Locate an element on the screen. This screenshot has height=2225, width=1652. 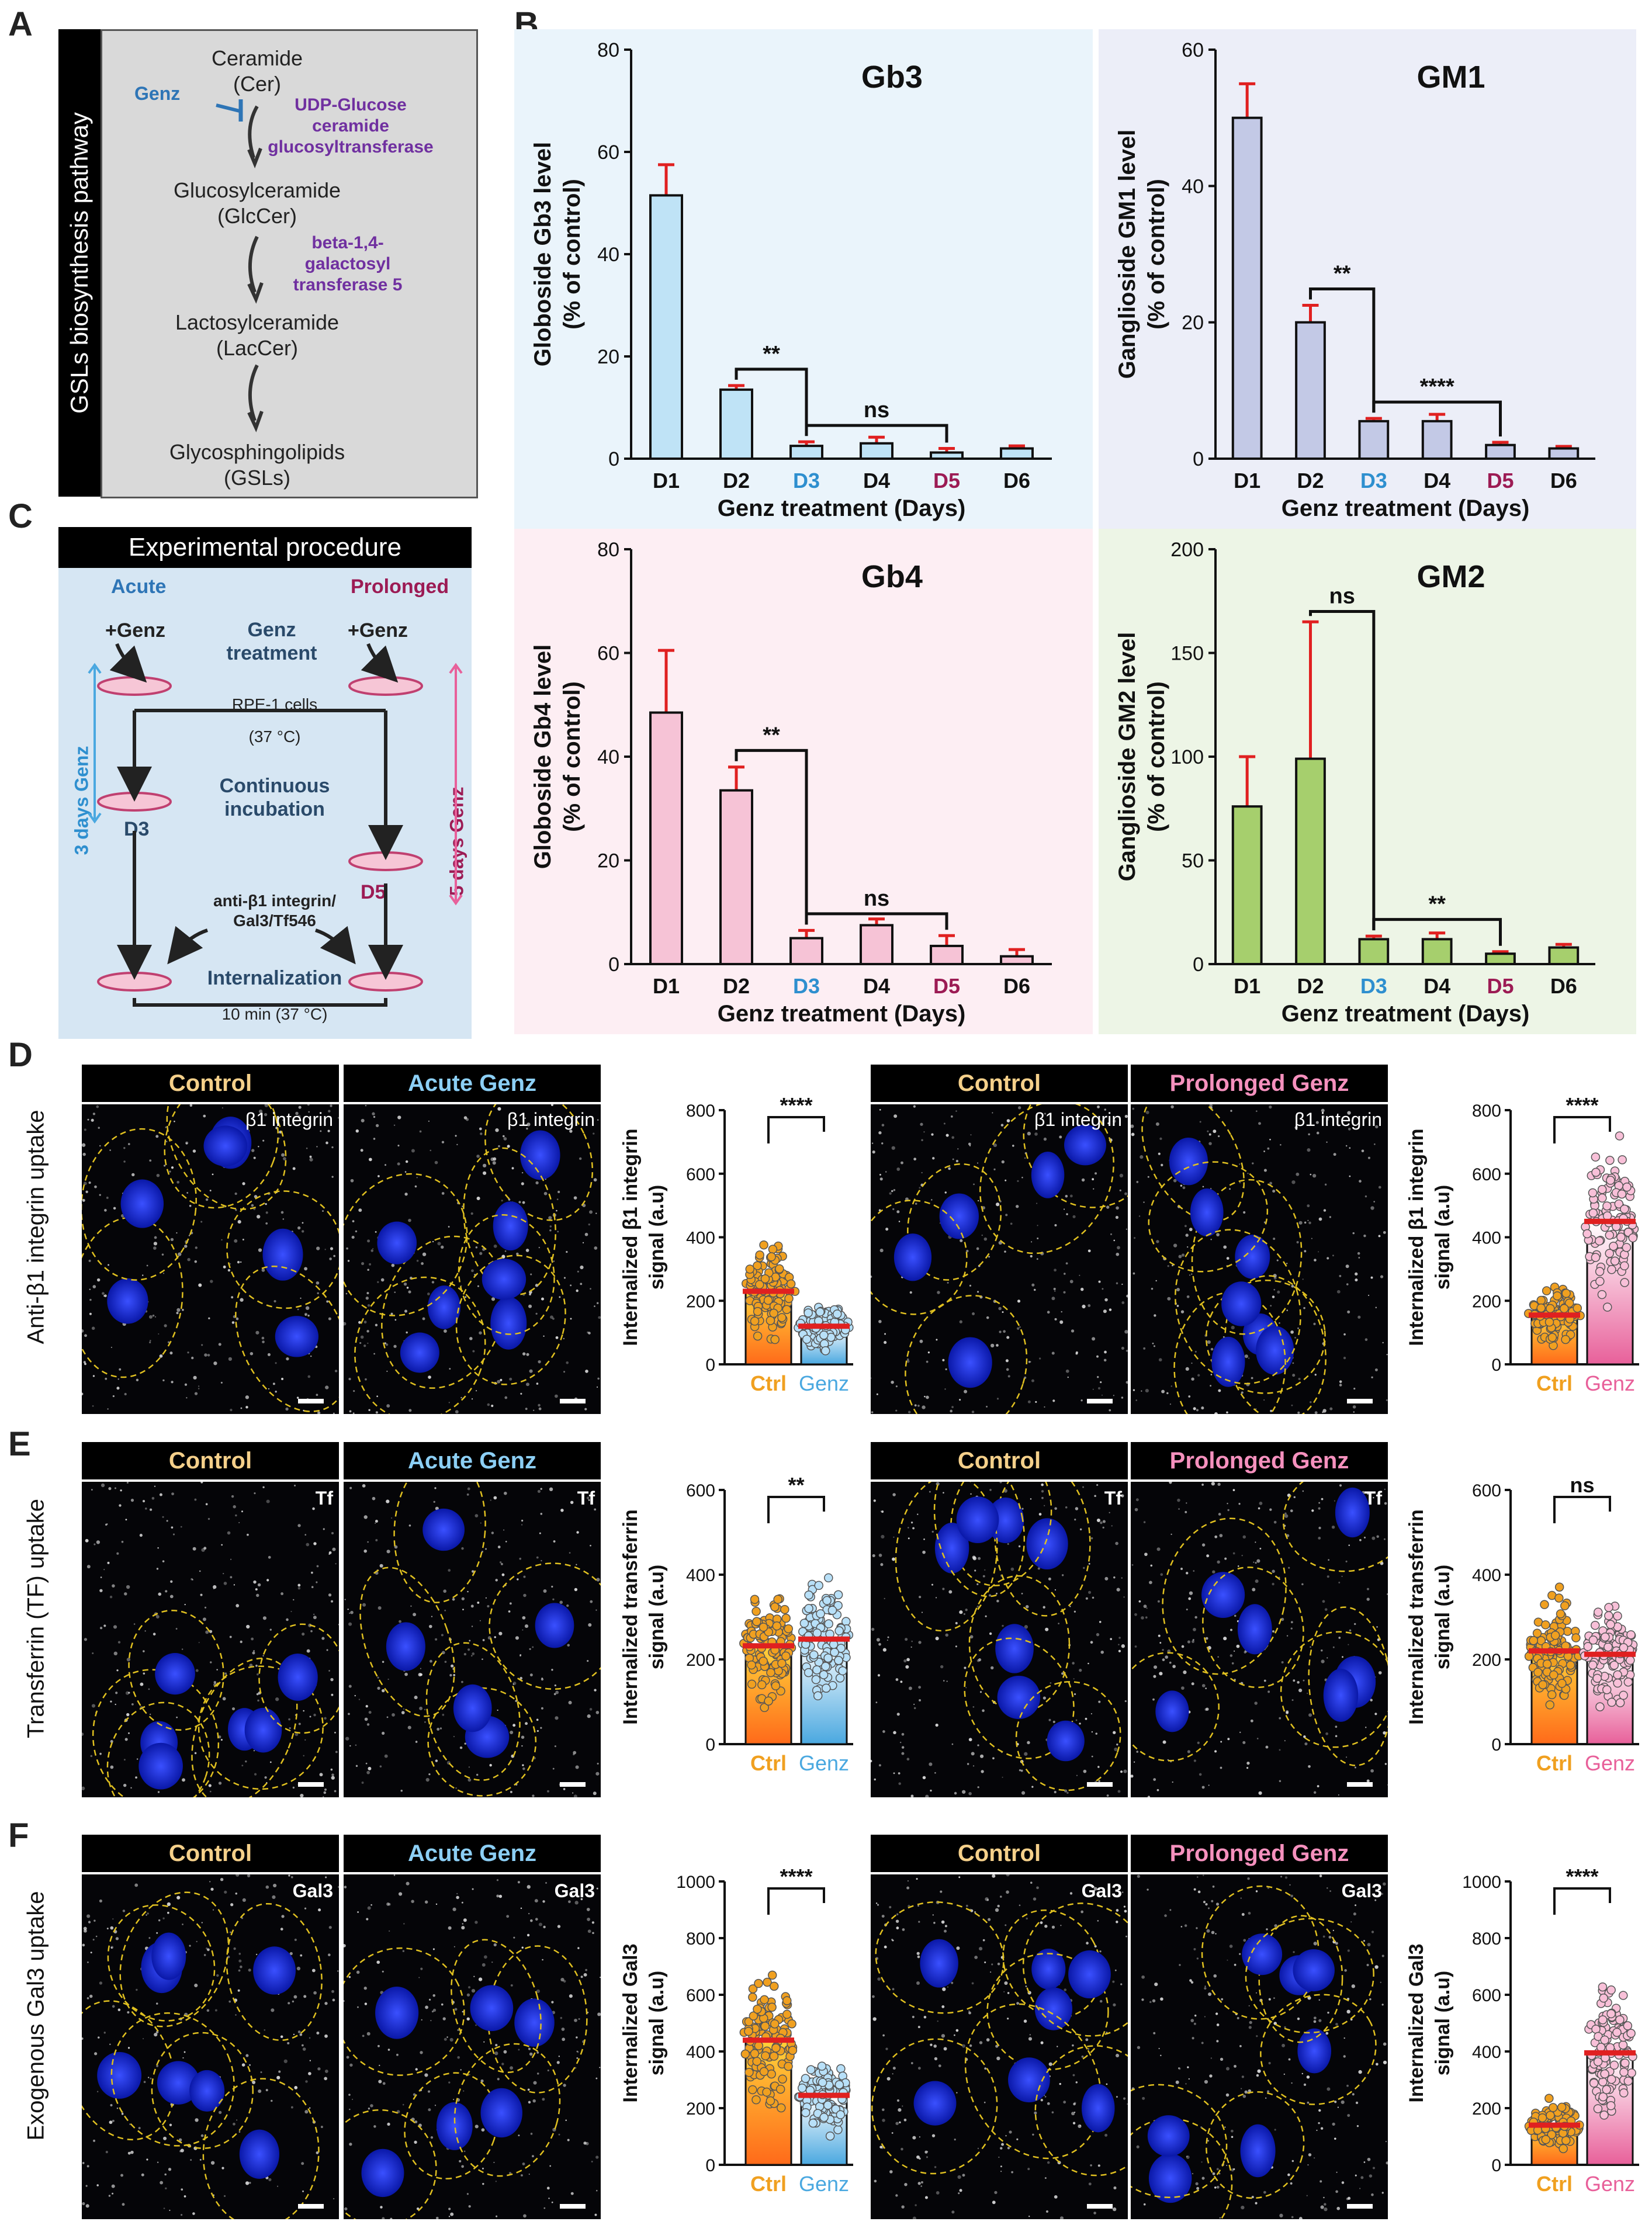
pathway-side-bar: GSLs biosynthesis pathway is located at coordinates (80, 263).